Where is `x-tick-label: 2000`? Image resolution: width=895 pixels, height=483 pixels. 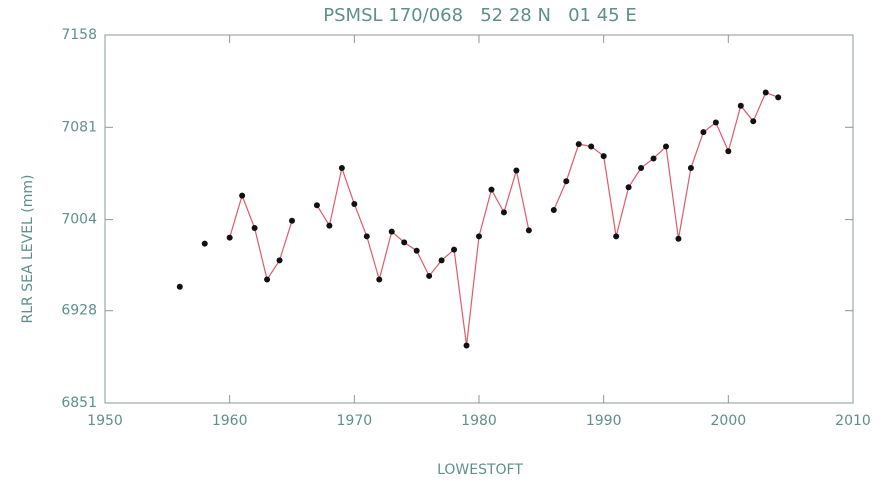 x-tick-label: 2000 is located at coordinates (729, 421).